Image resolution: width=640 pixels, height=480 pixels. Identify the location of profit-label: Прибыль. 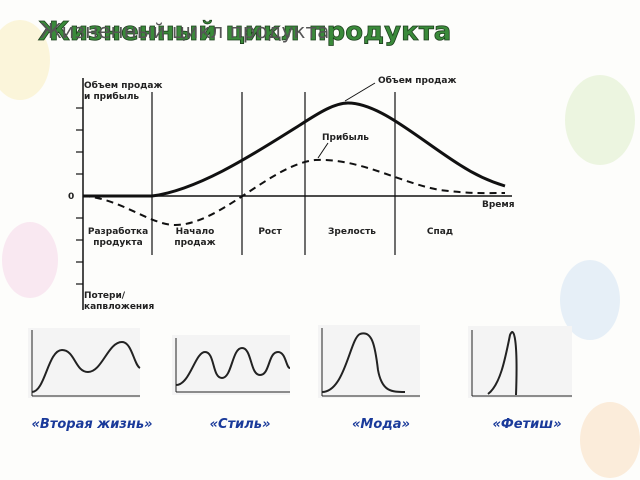
(345, 137).